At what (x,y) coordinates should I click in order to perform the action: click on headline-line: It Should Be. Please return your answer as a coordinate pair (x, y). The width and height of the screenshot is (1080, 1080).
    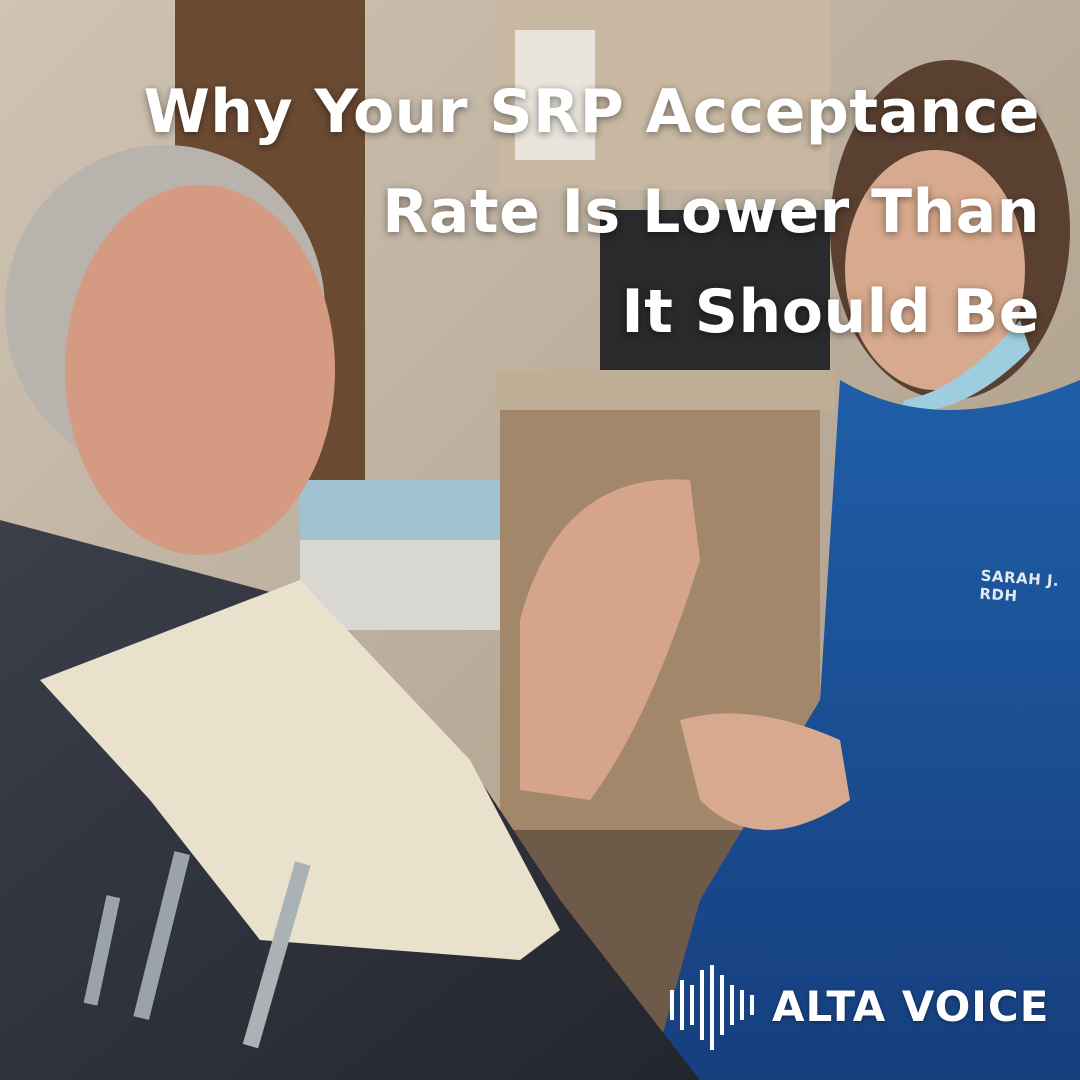
    Looking at the image, I should click on (830, 312).